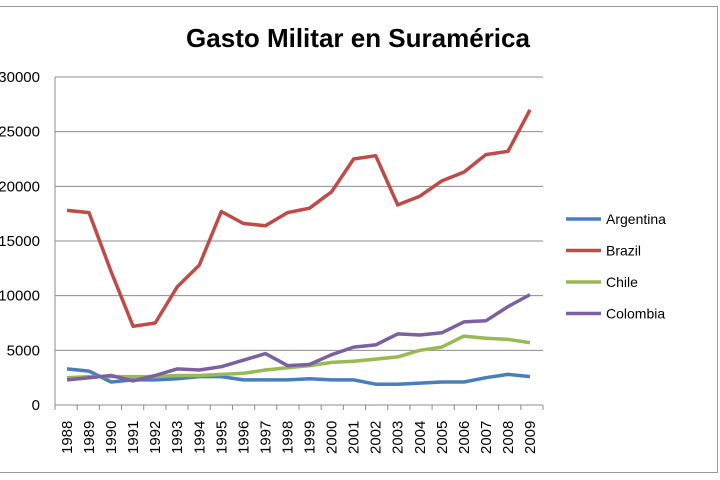 The width and height of the screenshot is (720, 480). Describe the element at coordinates (464, 437) in the screenshot. I see `x-tick-label: 2006` at that location.